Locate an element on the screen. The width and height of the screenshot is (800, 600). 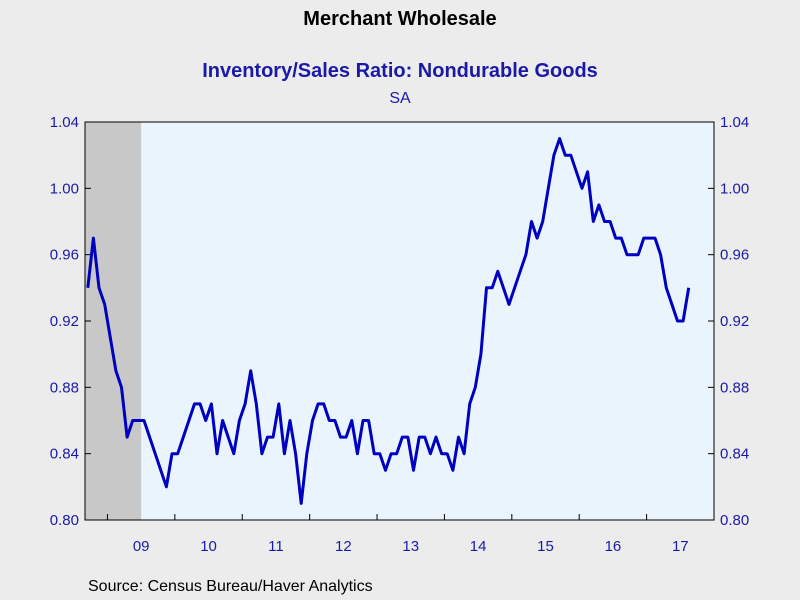
x-tick-label: 10 is located at coordinates (208, 546).